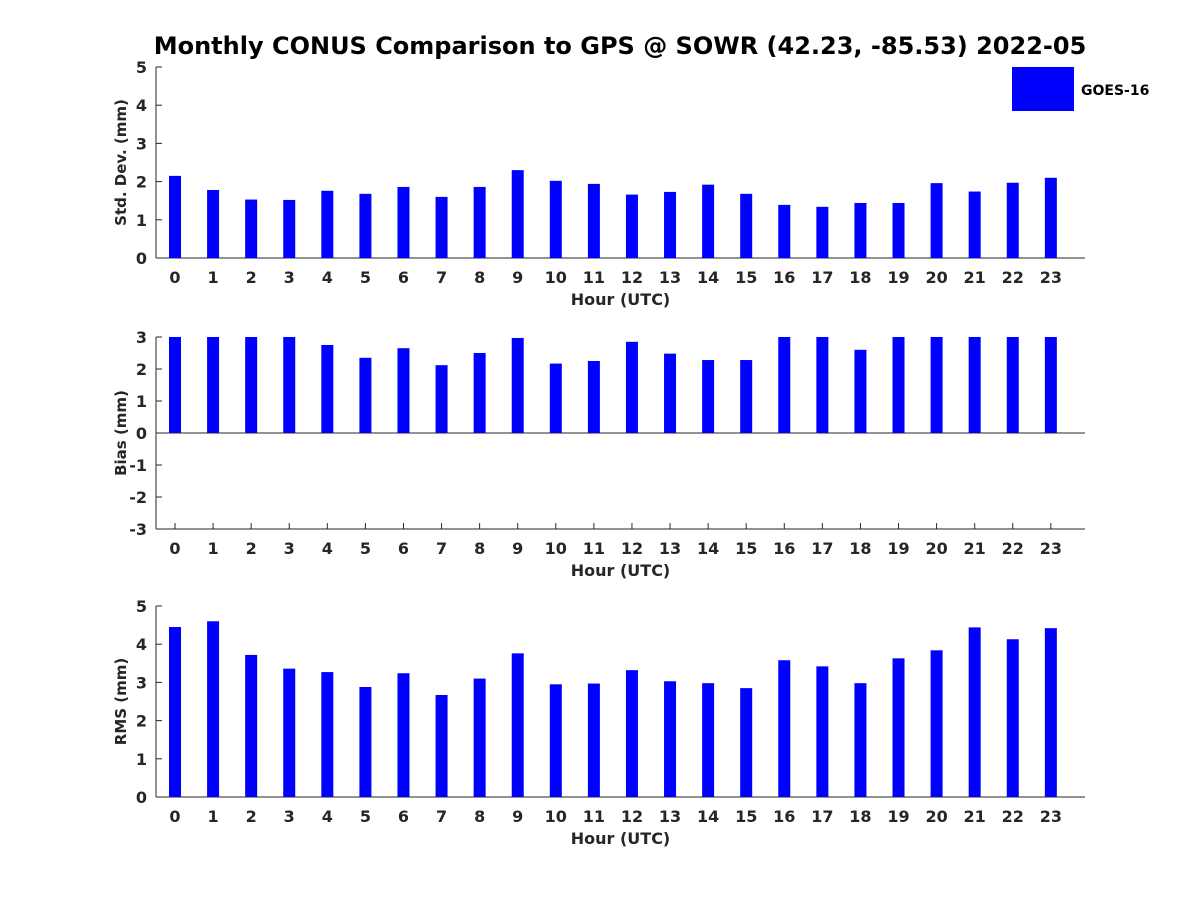 The height and width of the screenshot is (900, 1200). Describe the element at coordinates (121, 701) in the screenshot. I see `y-axis-label: RMS (mm)` at that location.